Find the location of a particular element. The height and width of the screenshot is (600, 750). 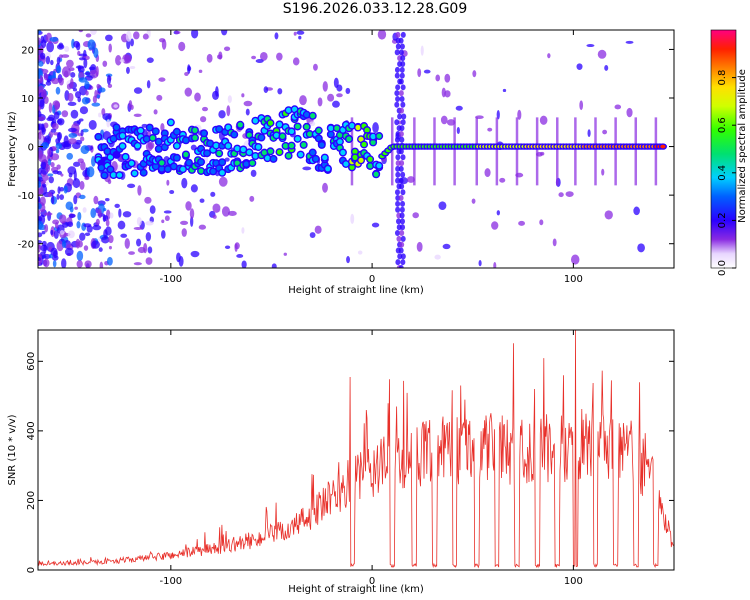

y-tick-label: -20 is located at coordinates (26, 245).